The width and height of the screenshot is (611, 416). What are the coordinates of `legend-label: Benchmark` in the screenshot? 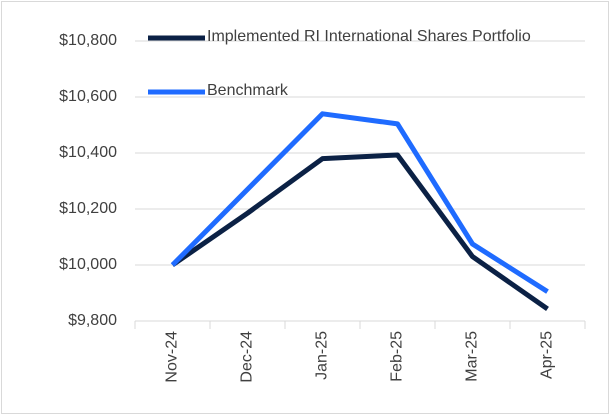 It's located at (247, 90).